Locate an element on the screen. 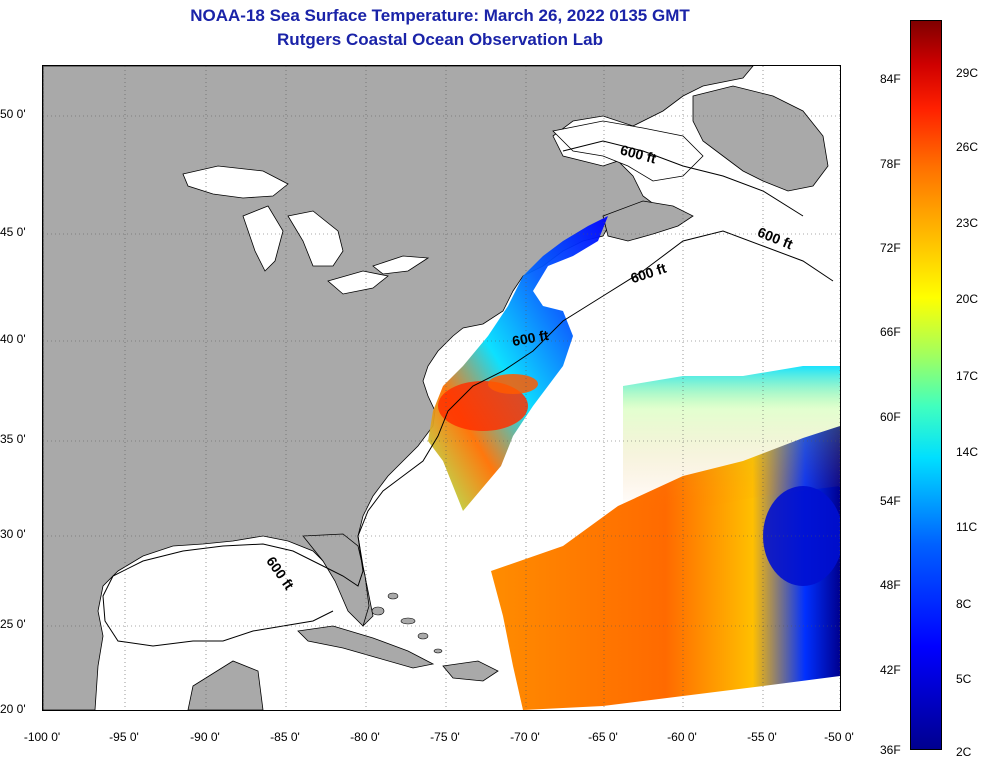  longitude-label: -65 0' is located at coordinates (603, 737).